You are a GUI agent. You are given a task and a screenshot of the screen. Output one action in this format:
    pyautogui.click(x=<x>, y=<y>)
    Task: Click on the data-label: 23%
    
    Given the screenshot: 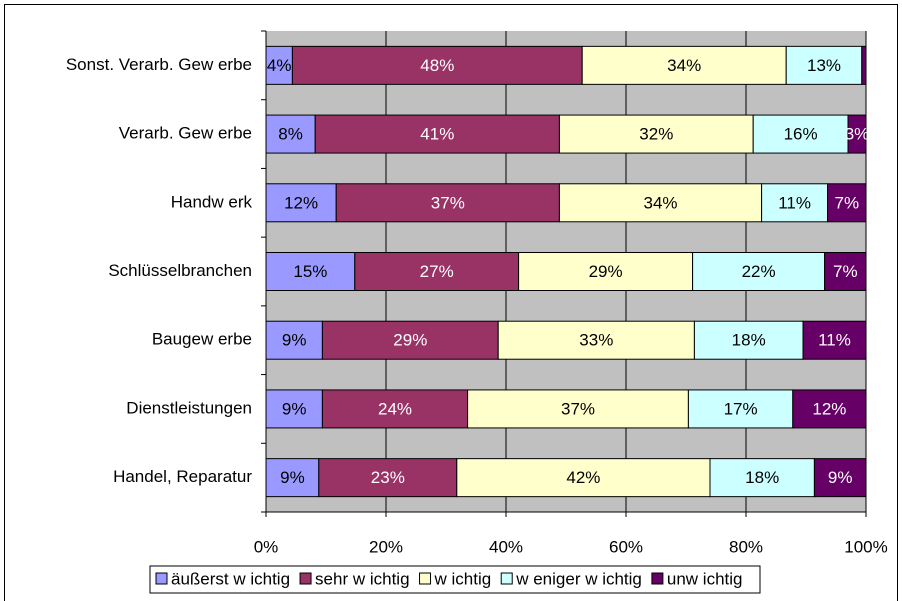 What is the action you would take?
    pyautogui.click(x=388, y=477)
    